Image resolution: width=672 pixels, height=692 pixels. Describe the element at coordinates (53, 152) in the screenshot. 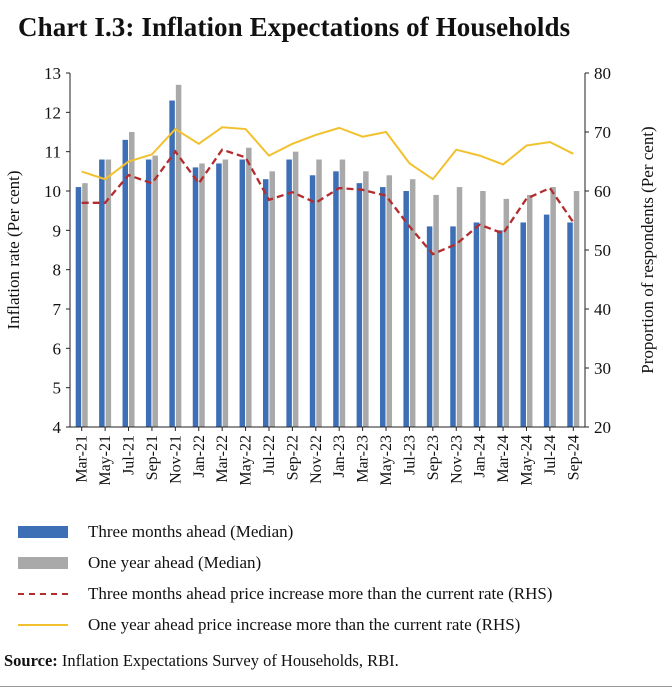

I see `y-tick-label-11: 11` at that location.